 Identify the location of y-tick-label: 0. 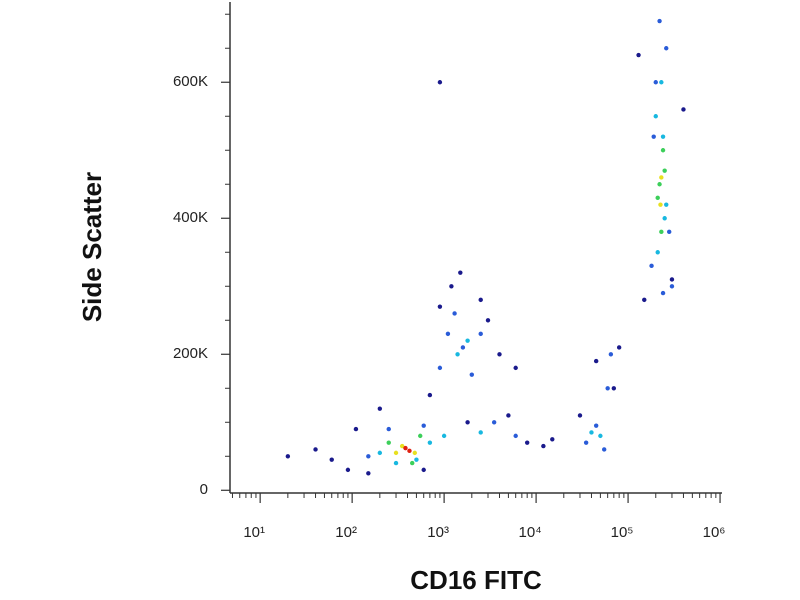
(204, 489).